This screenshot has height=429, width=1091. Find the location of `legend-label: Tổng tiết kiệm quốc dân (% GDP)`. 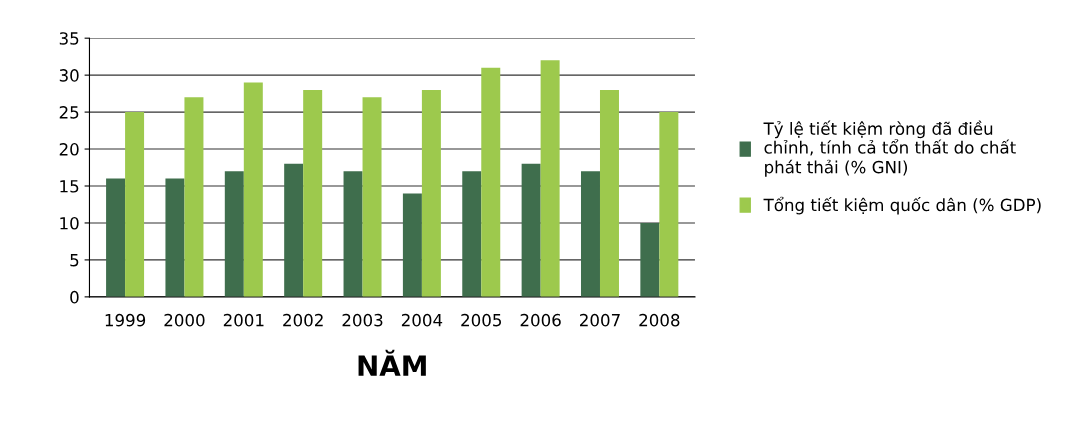

legend-label: Tổng tiết kiệm quốc dân (% GDP) is located at coordinates (902, 205).